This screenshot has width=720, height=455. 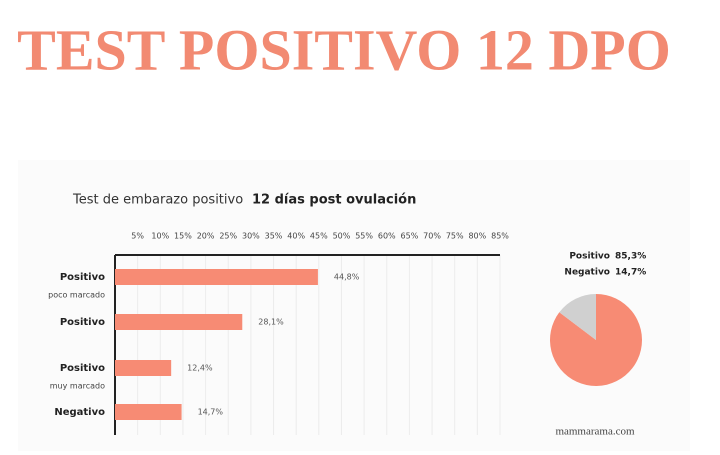 I want to click on value-label: 28,1%, so click(x=271, y=322).